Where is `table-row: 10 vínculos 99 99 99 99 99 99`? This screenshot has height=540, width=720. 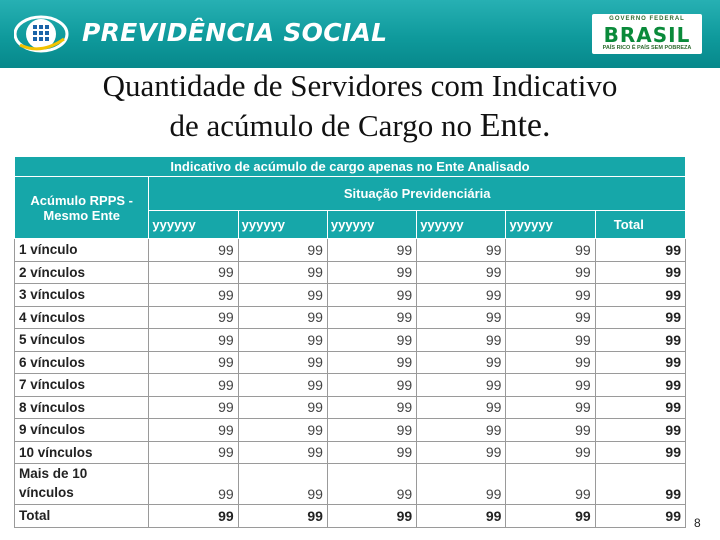
table-row: 10 vínculos 99 99 99 99 99 99 is located at coordinates (350, 452).